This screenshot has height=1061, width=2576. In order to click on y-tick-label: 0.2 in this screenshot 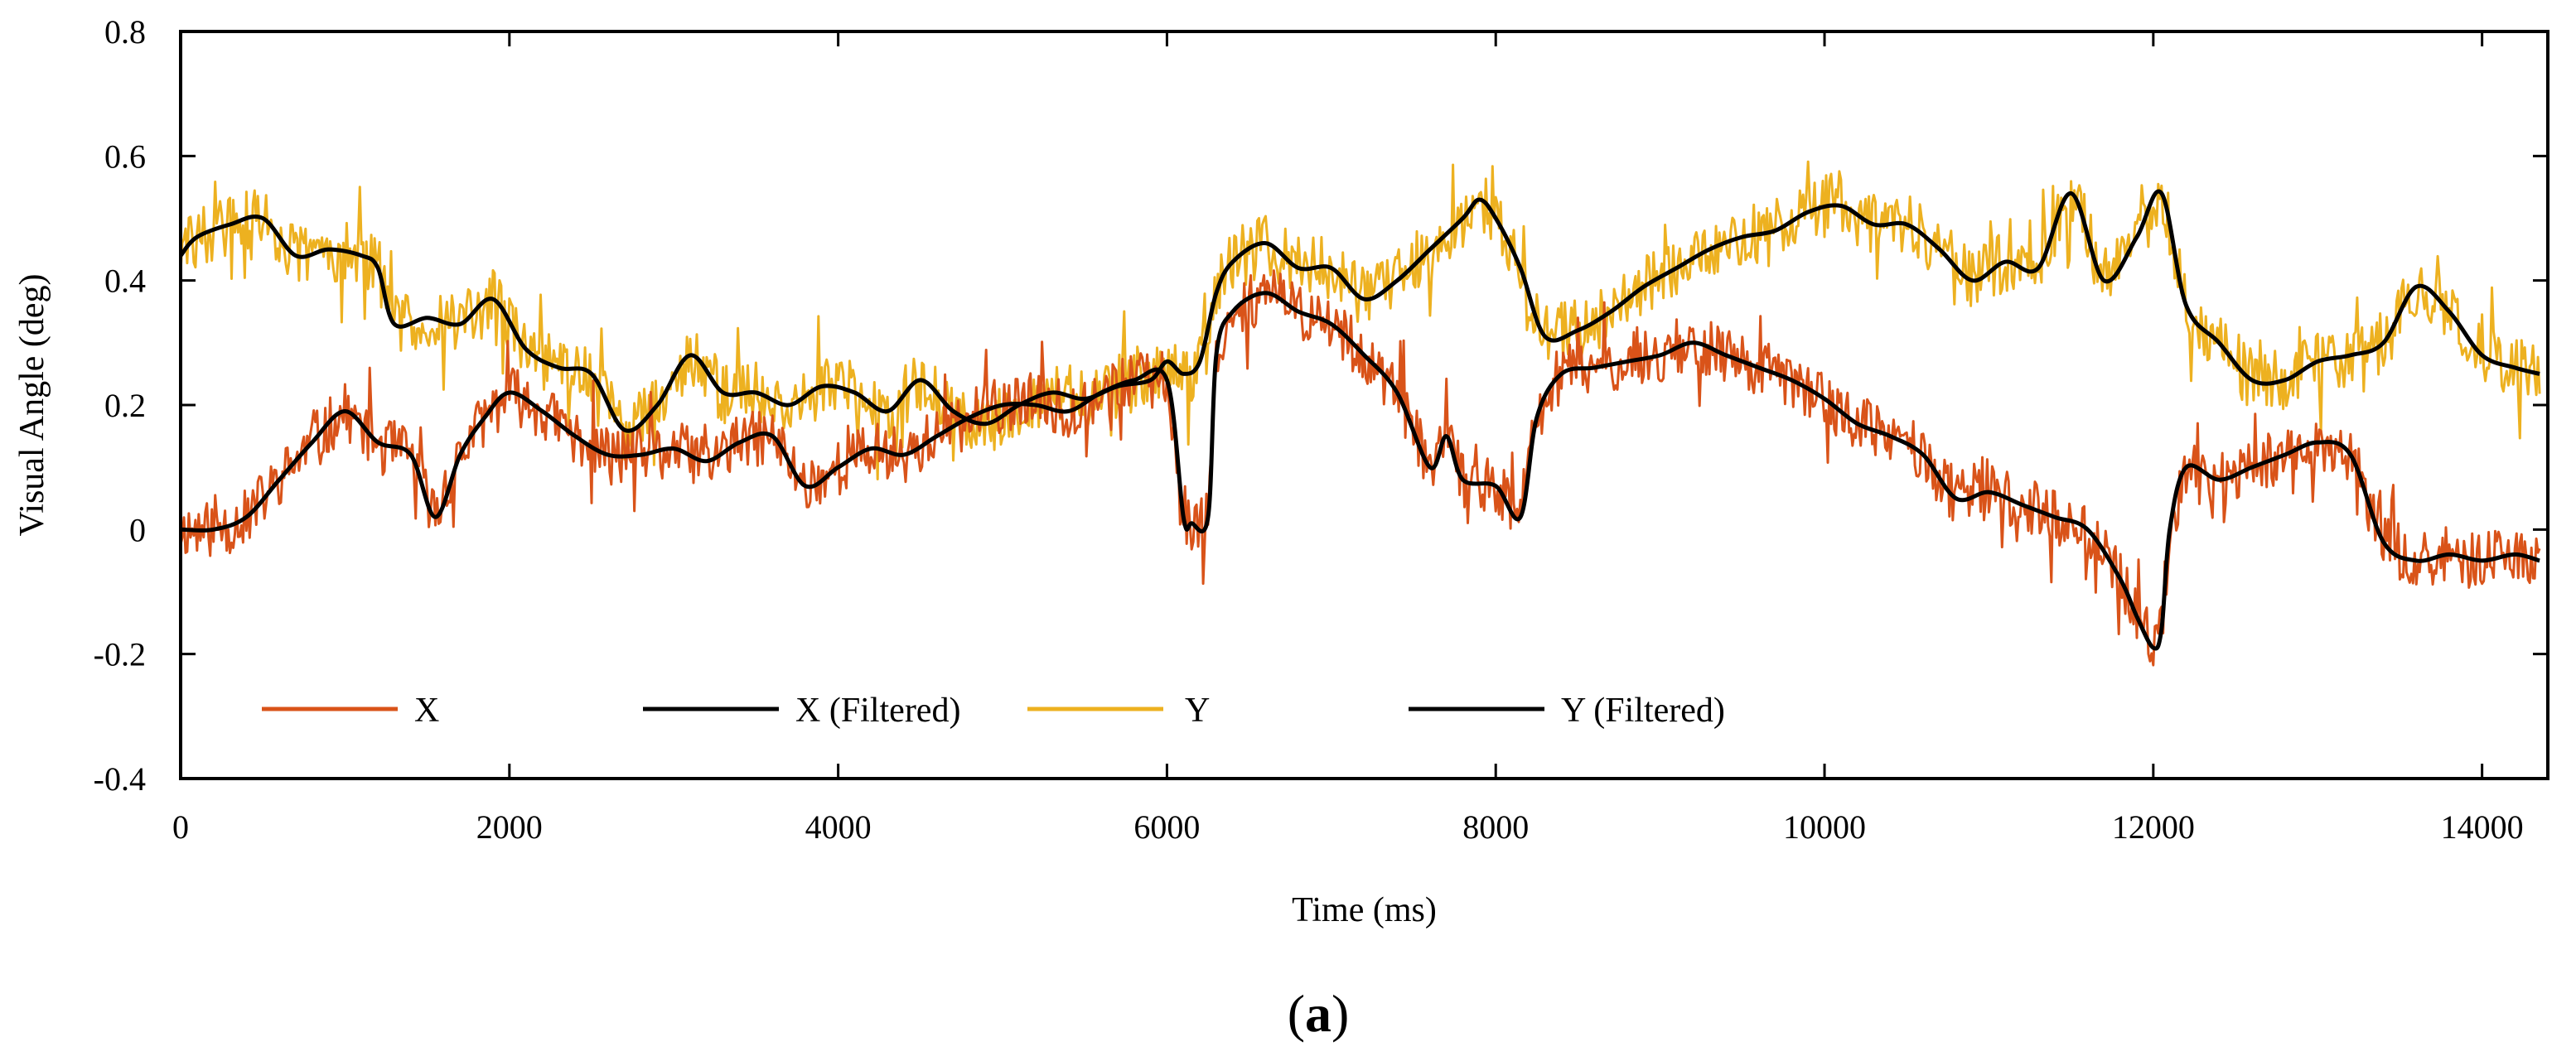, I will do `click(125, 406)`.